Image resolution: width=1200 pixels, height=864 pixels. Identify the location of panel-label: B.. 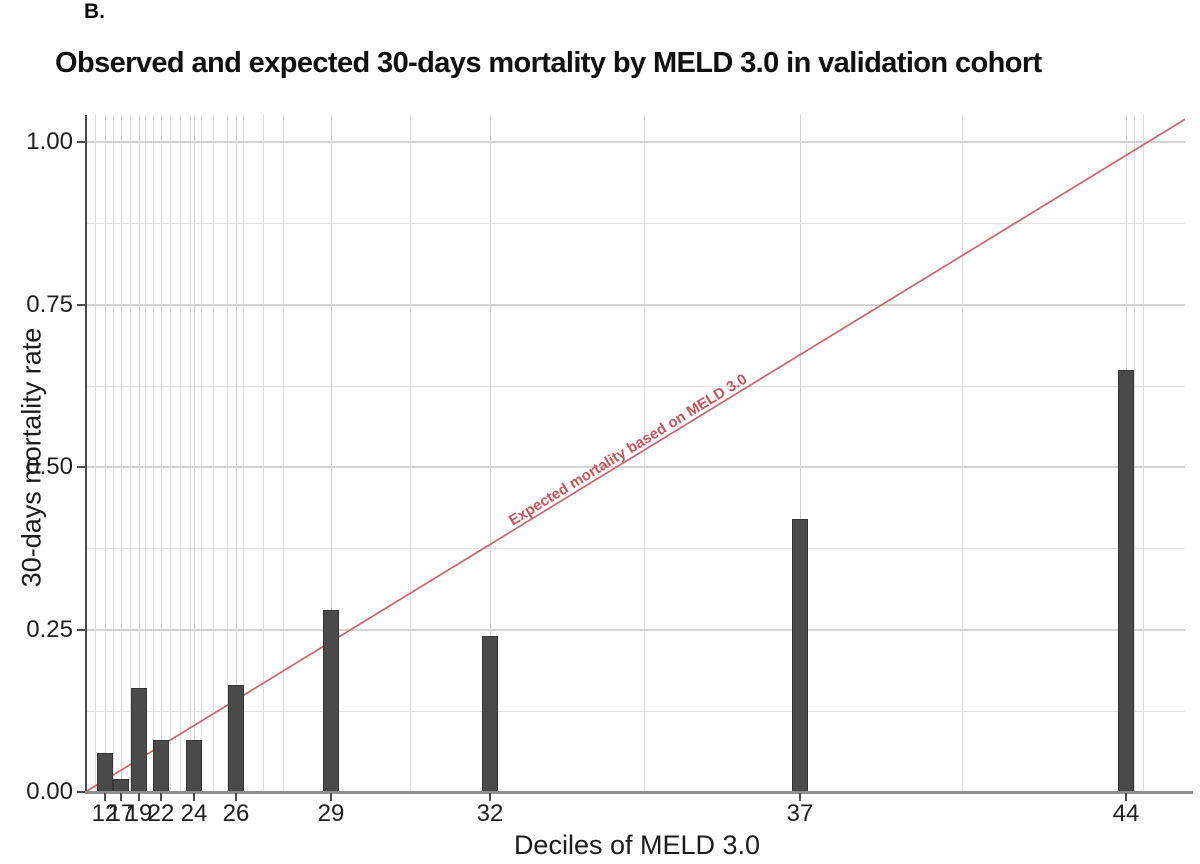
(94, 11).